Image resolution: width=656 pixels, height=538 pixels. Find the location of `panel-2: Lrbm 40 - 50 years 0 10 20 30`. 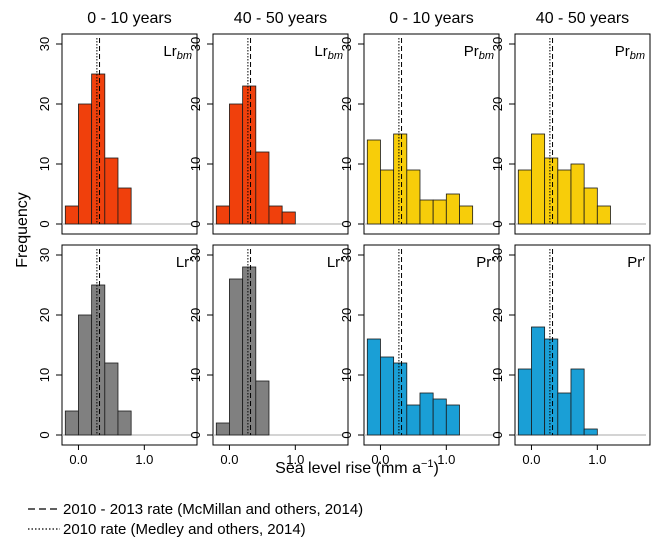

panel-2: Lrbm 40 - 50 years 0 10 20 30 is located at coordinates (268, 122).